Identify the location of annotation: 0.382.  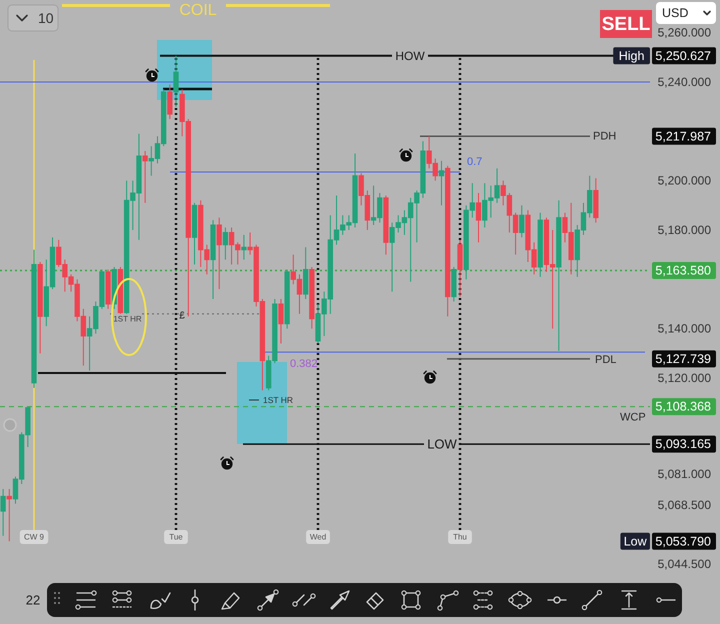
(304, 364).